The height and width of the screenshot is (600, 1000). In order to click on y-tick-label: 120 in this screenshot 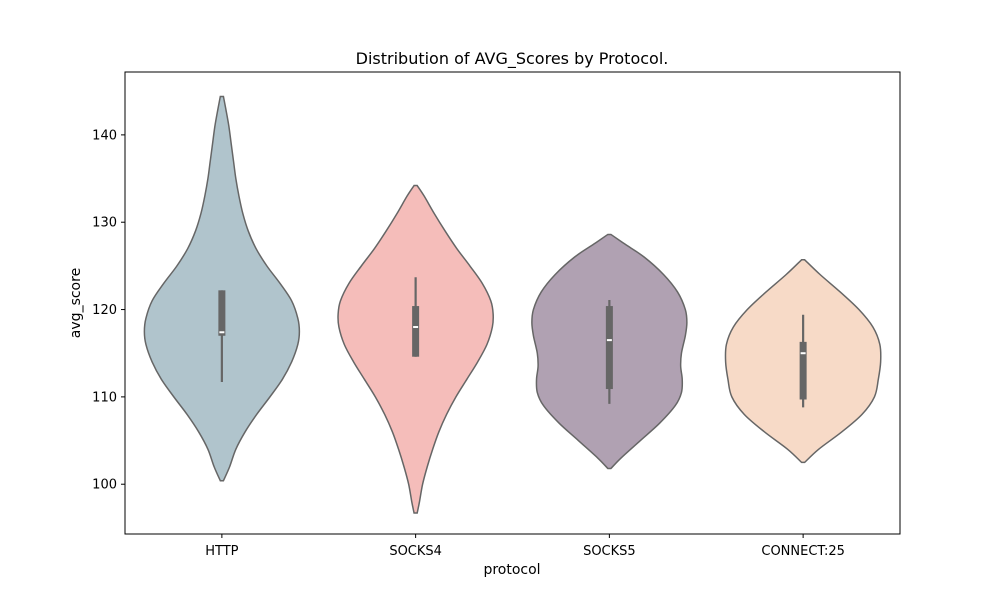, I will do `click(104, 310)`.